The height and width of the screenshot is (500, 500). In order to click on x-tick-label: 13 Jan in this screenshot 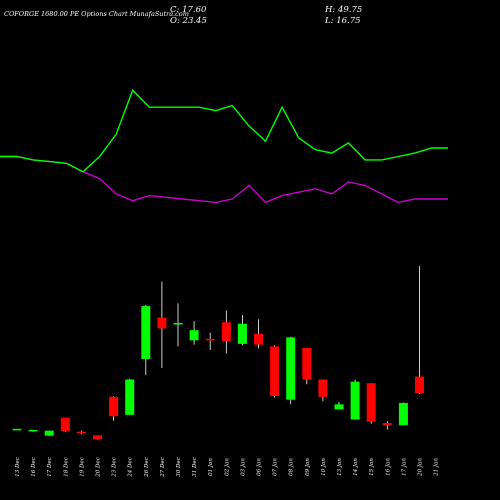, I will do `click(340, 467)`.